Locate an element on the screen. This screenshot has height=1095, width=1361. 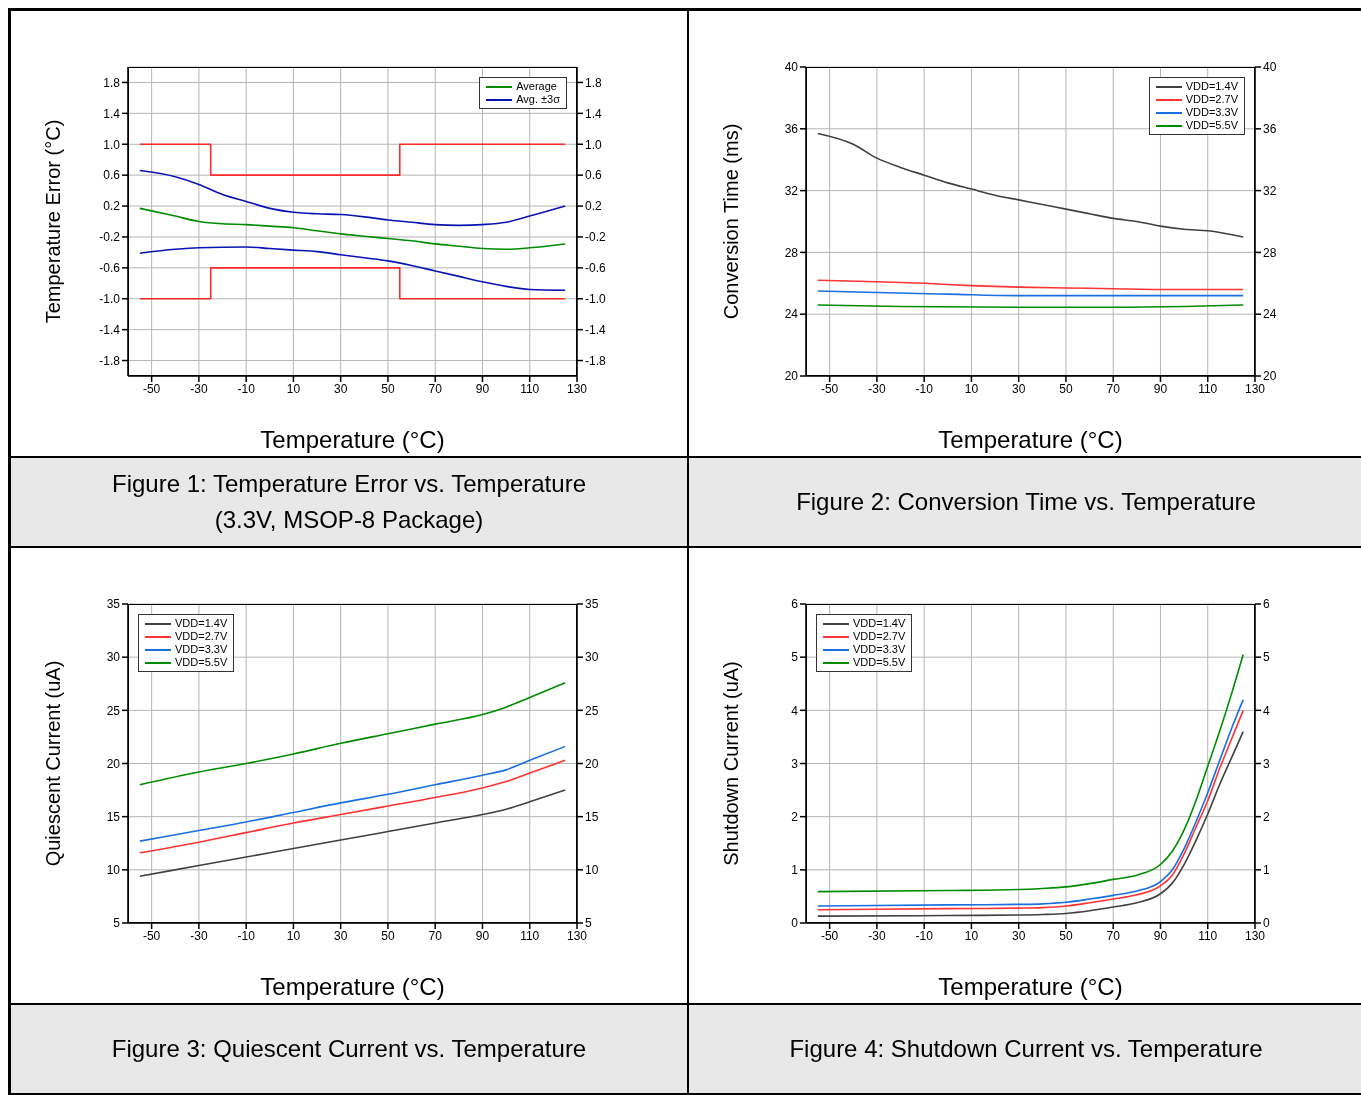
y-tick-label: 30 is located at coordinates (113, 657).